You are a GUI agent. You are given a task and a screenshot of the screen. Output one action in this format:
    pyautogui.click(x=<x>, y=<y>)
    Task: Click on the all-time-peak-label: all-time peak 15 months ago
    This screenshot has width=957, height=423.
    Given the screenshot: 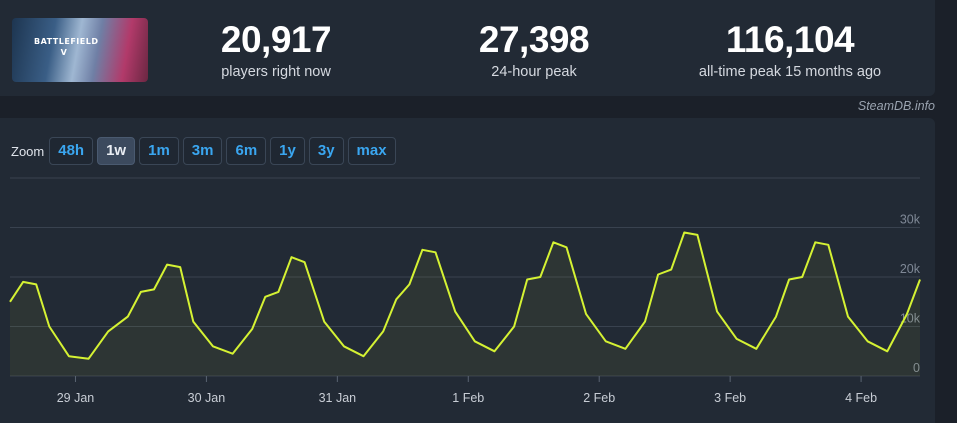 What is the action you would take?
    pyautogui.click(x=790, y=72)
    